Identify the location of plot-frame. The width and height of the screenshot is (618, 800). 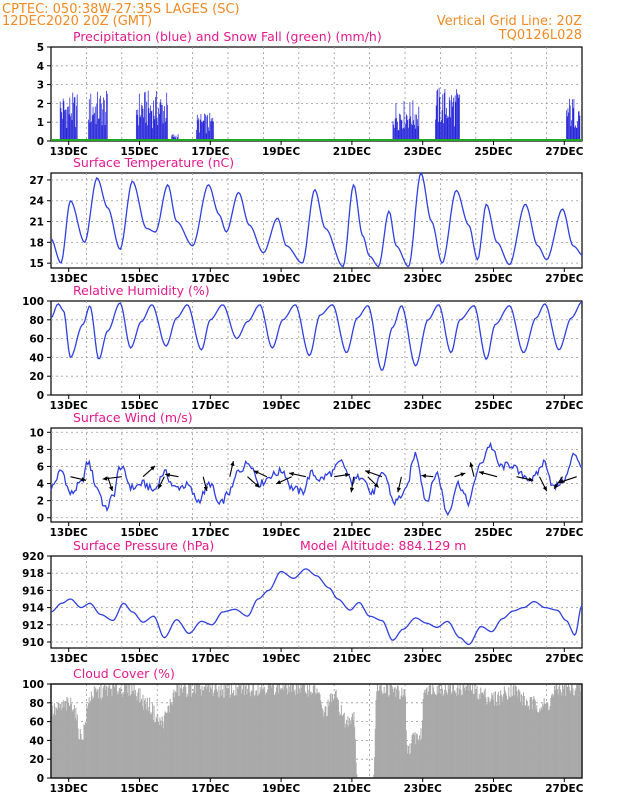
(316, 348).